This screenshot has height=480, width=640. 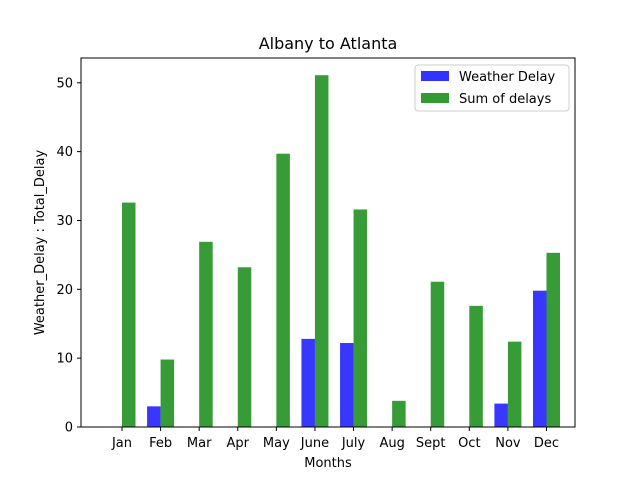 I want to click on y-tick-label: 40, so click(x=64, y=152).